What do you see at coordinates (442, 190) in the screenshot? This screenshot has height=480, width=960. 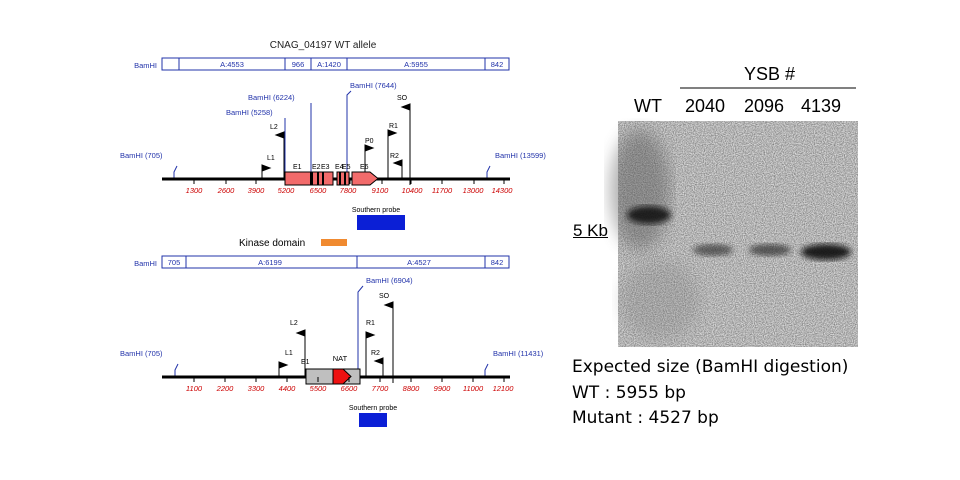 I see `wt-scale-9: 11700` at bounding box center [442, 190].